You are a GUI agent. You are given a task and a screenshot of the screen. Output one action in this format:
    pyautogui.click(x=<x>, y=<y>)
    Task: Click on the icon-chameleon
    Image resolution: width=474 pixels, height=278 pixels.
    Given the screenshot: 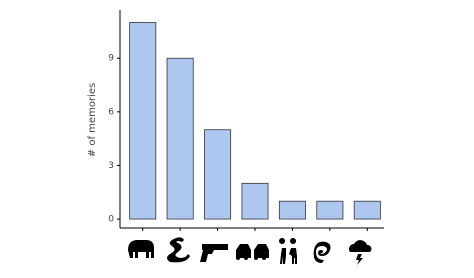 What is the action you would take?
    pyautogui.click(x=322, y=252)
    